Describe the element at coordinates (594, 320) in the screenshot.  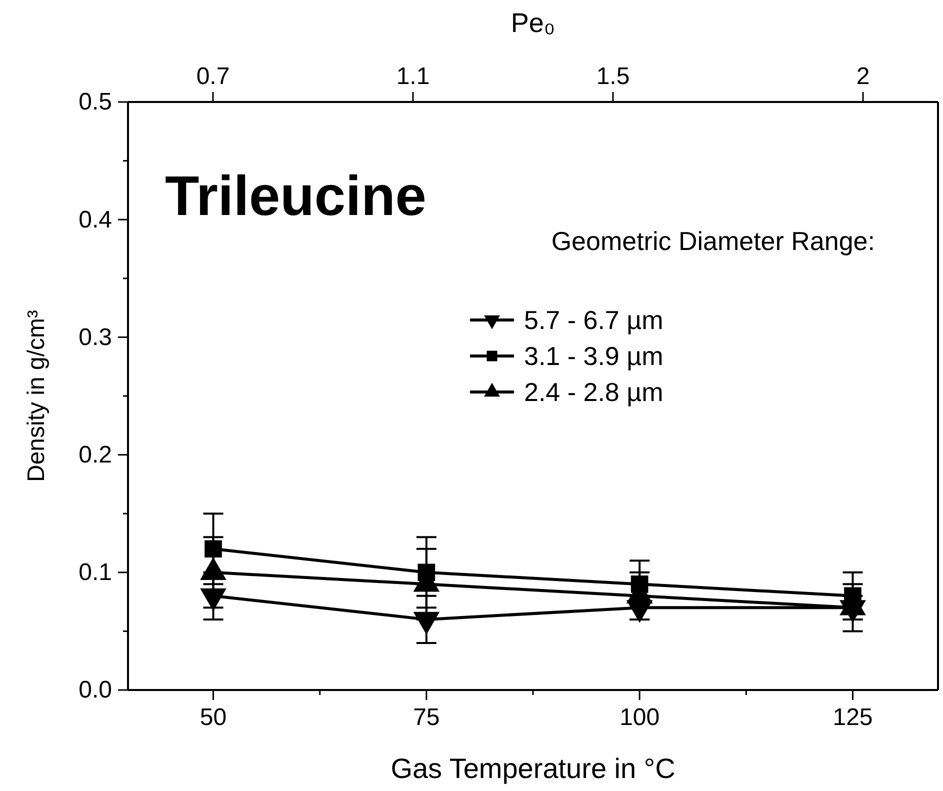
I see `legend-label: 5.7 - 6.7 µm` at that location.